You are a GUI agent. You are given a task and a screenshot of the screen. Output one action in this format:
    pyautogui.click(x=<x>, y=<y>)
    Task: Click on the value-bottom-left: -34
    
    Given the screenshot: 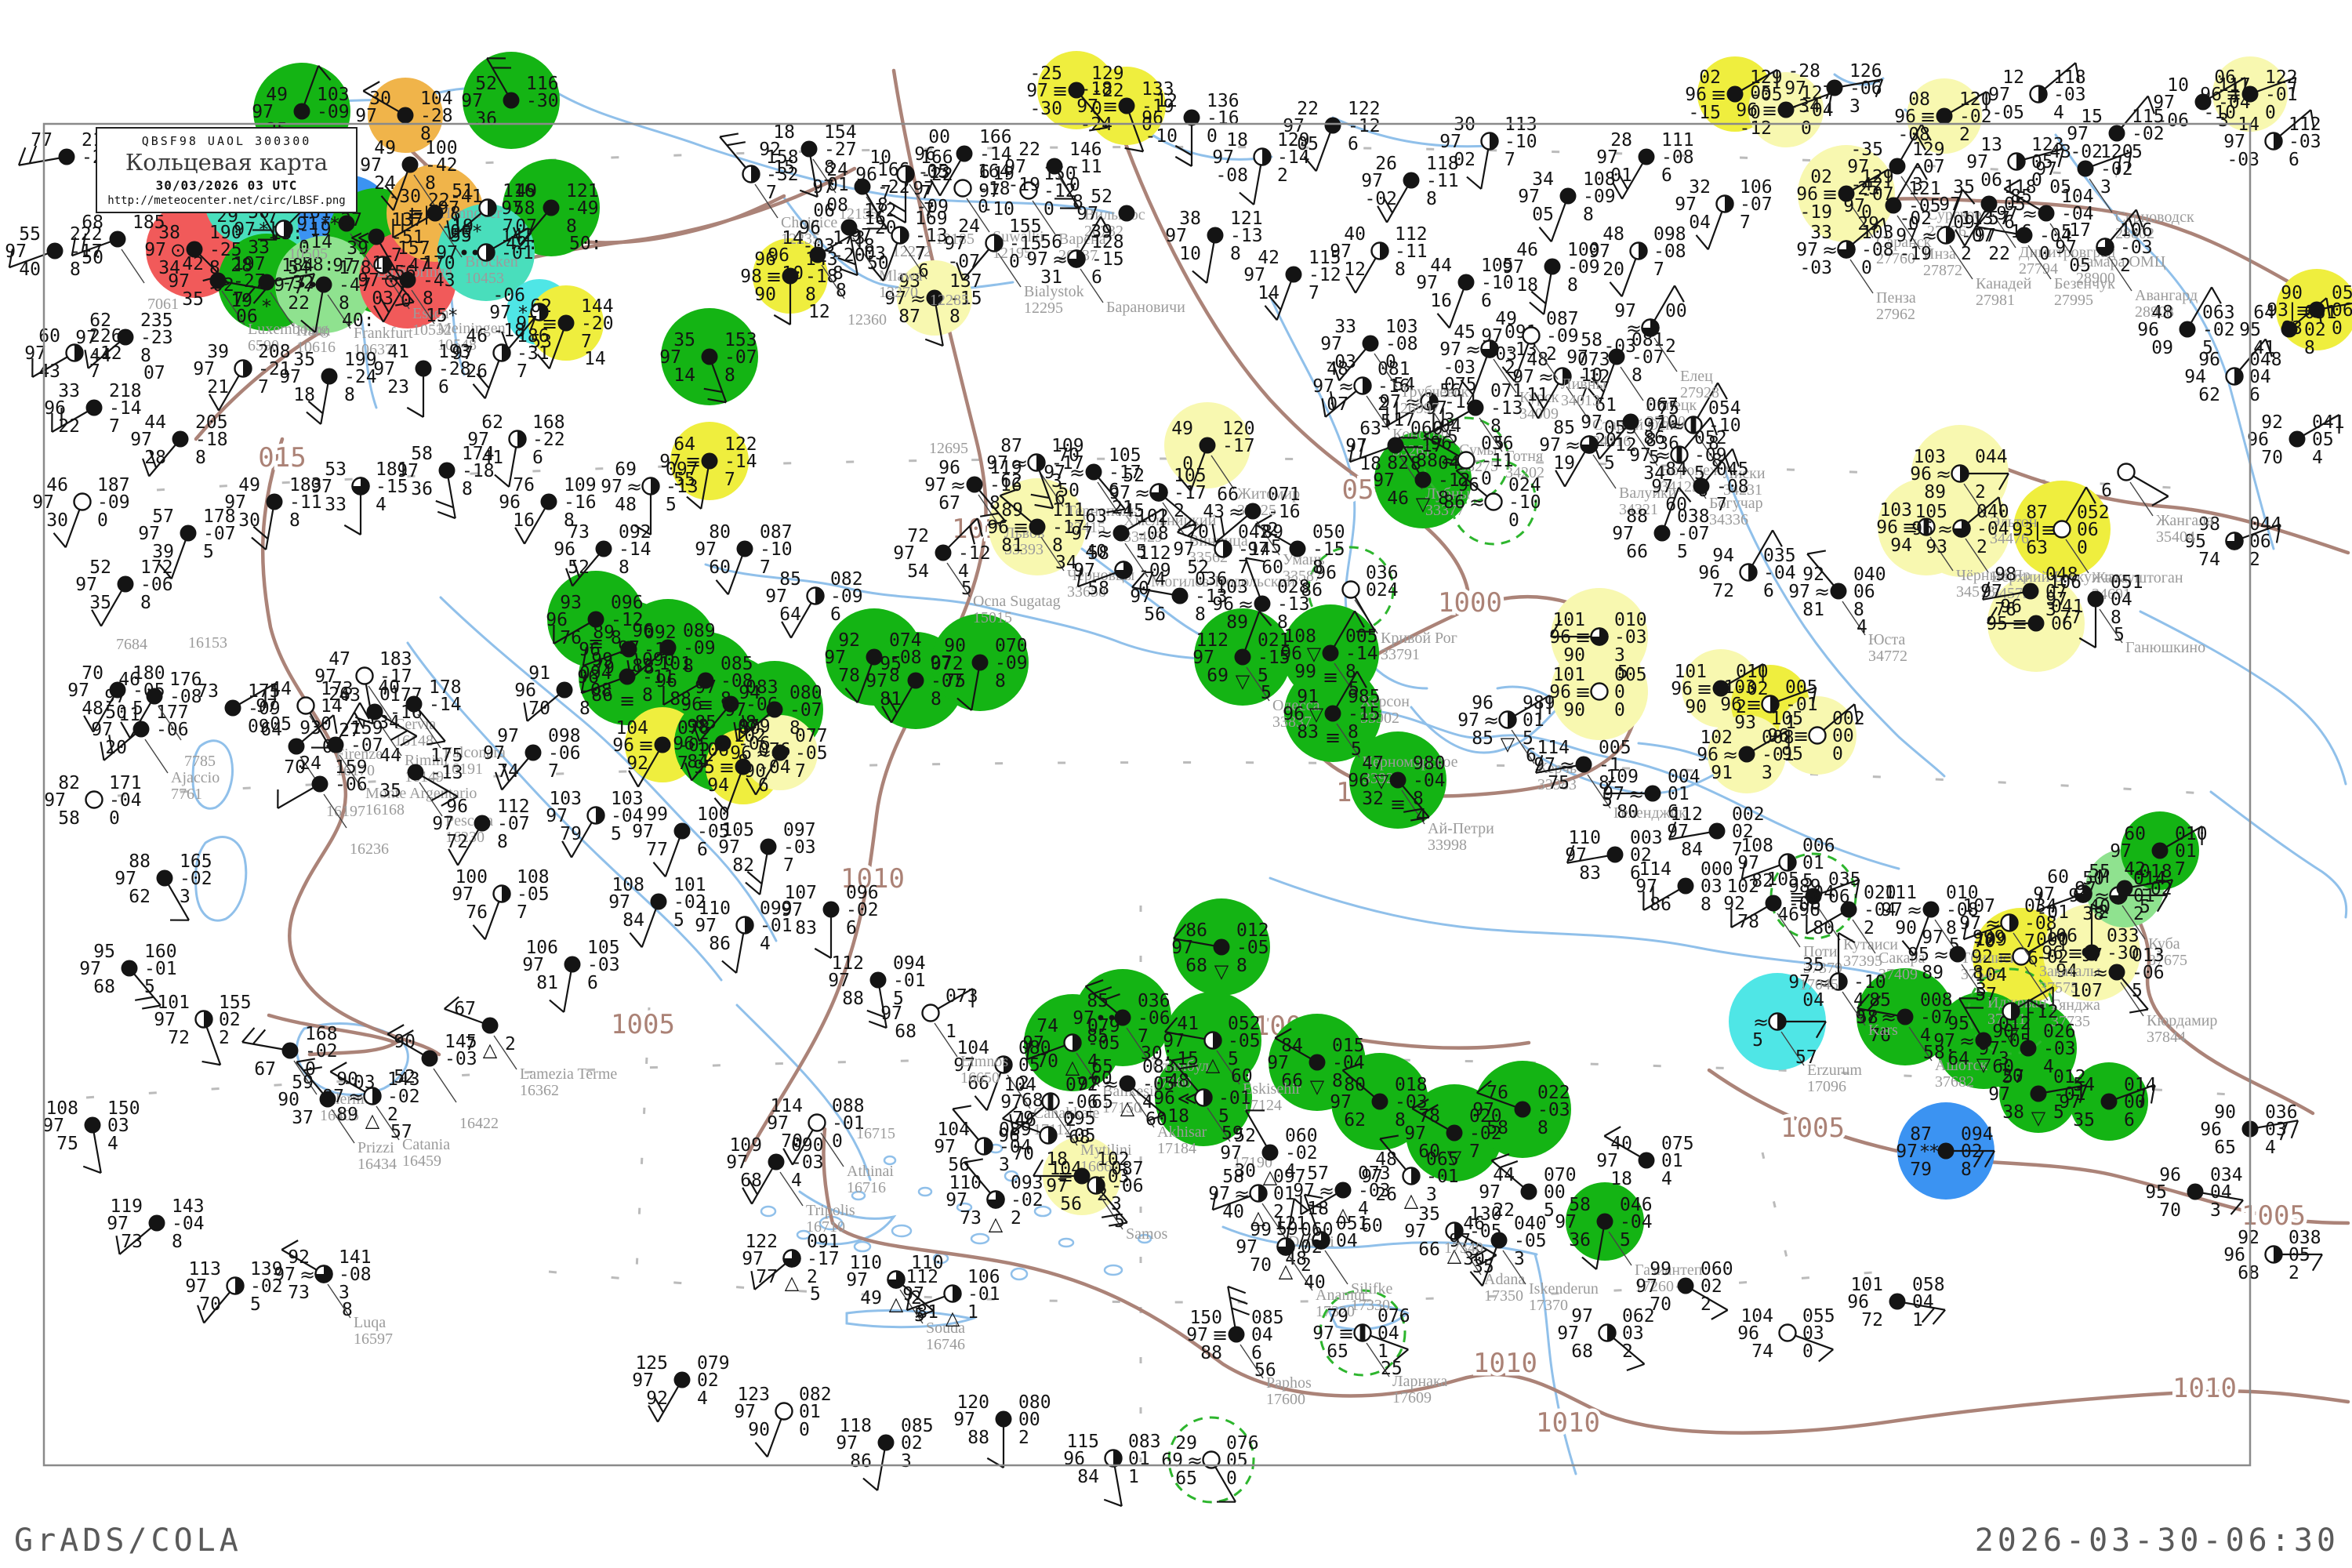 What is the action you would take?
    pyautogui.click(x=1804, y=107)
    